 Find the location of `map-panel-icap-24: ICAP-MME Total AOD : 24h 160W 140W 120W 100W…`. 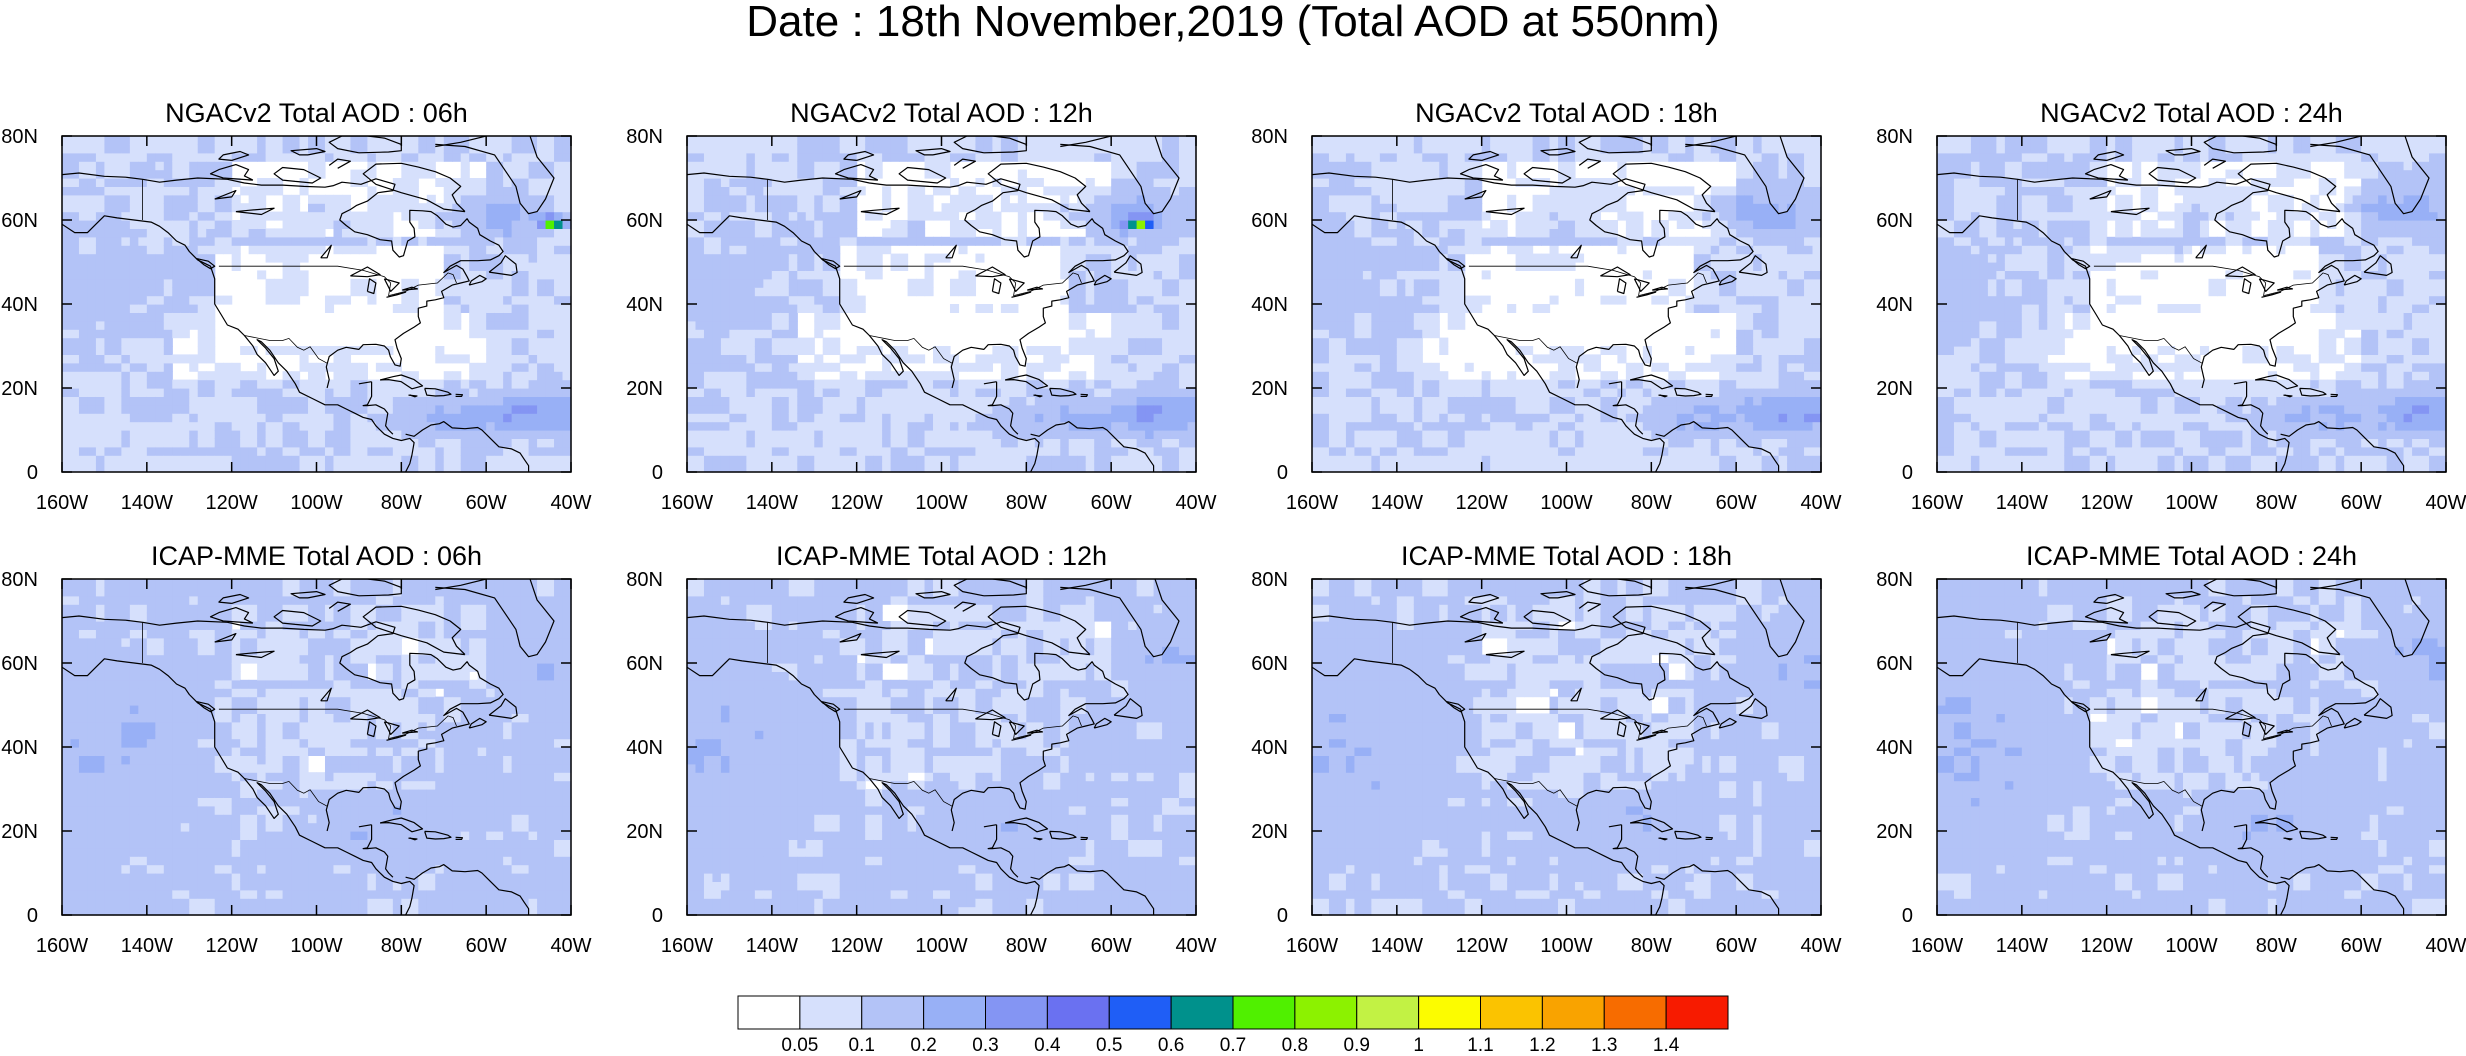

map-panel-icap-24: ICAP-MME Total AOD : 24h 160W 140W 120W 100W… is located at coordinates (2171, 749).